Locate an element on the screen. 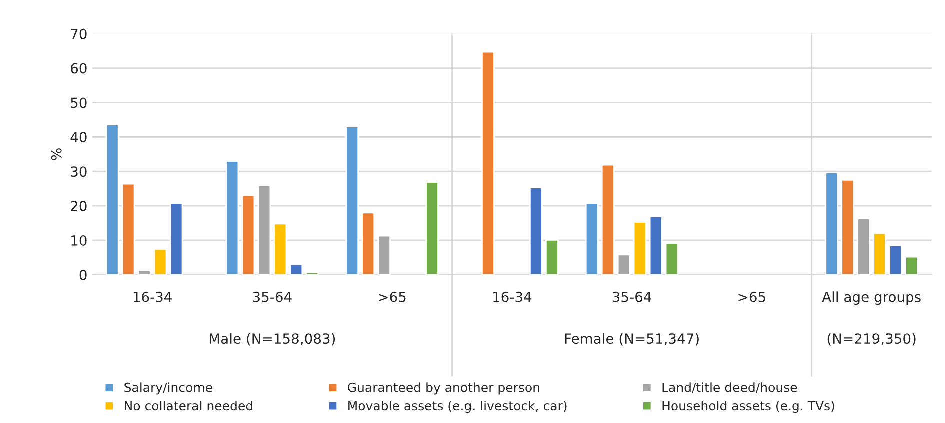  legend-label: Land/title deed/house is located at coordinates (730, 388).